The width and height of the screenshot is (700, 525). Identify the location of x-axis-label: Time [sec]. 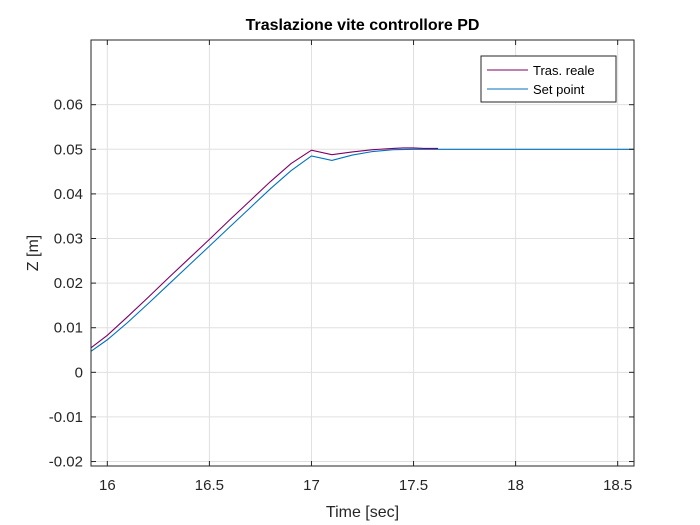
(362, 512).